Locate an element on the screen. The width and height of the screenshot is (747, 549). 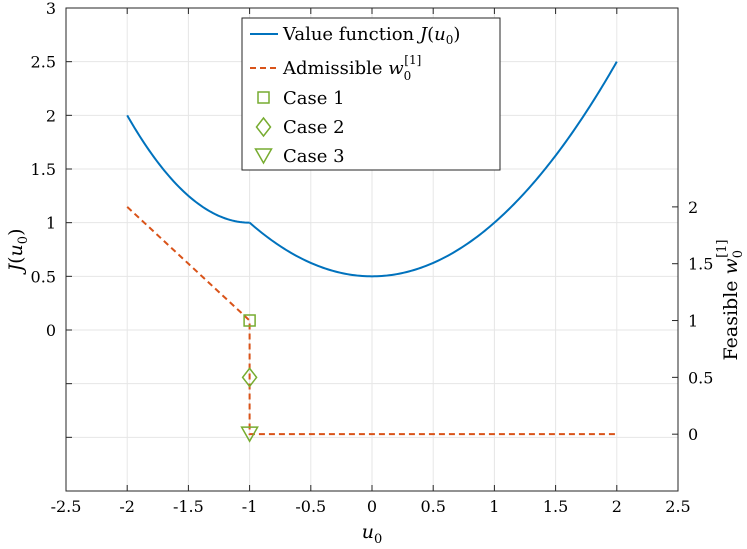
legend-entry-case-1: Case 1 is located at coordinates (314, 98).